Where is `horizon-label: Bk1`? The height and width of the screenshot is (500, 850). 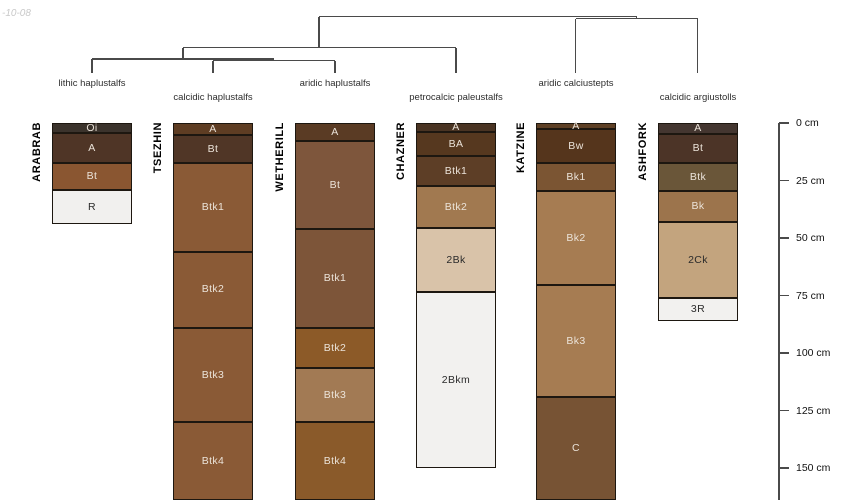
horizon-label: Bk1 is located at coordinates (576, 176).